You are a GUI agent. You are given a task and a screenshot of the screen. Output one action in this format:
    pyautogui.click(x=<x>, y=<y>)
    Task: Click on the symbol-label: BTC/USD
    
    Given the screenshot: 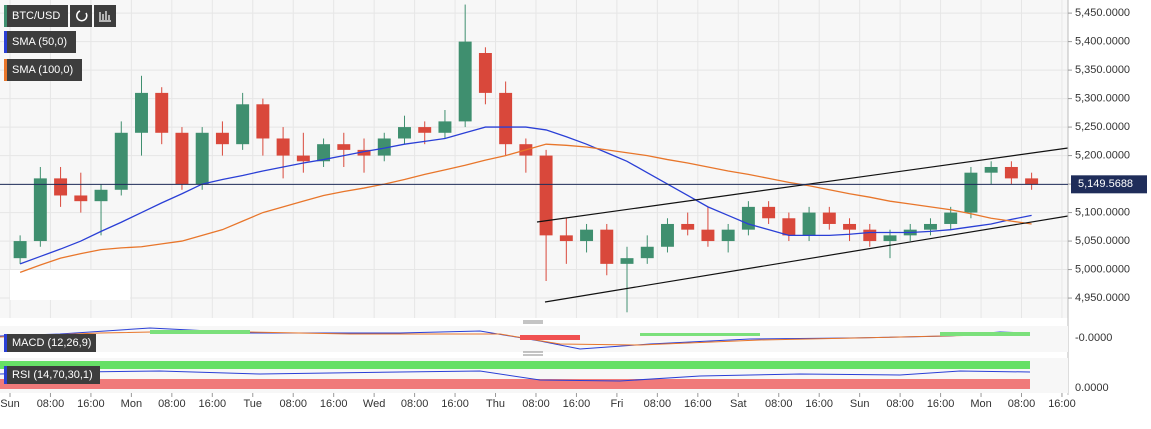 What is the action you would take?
    pyautogui.click(x=36, y=16)
    